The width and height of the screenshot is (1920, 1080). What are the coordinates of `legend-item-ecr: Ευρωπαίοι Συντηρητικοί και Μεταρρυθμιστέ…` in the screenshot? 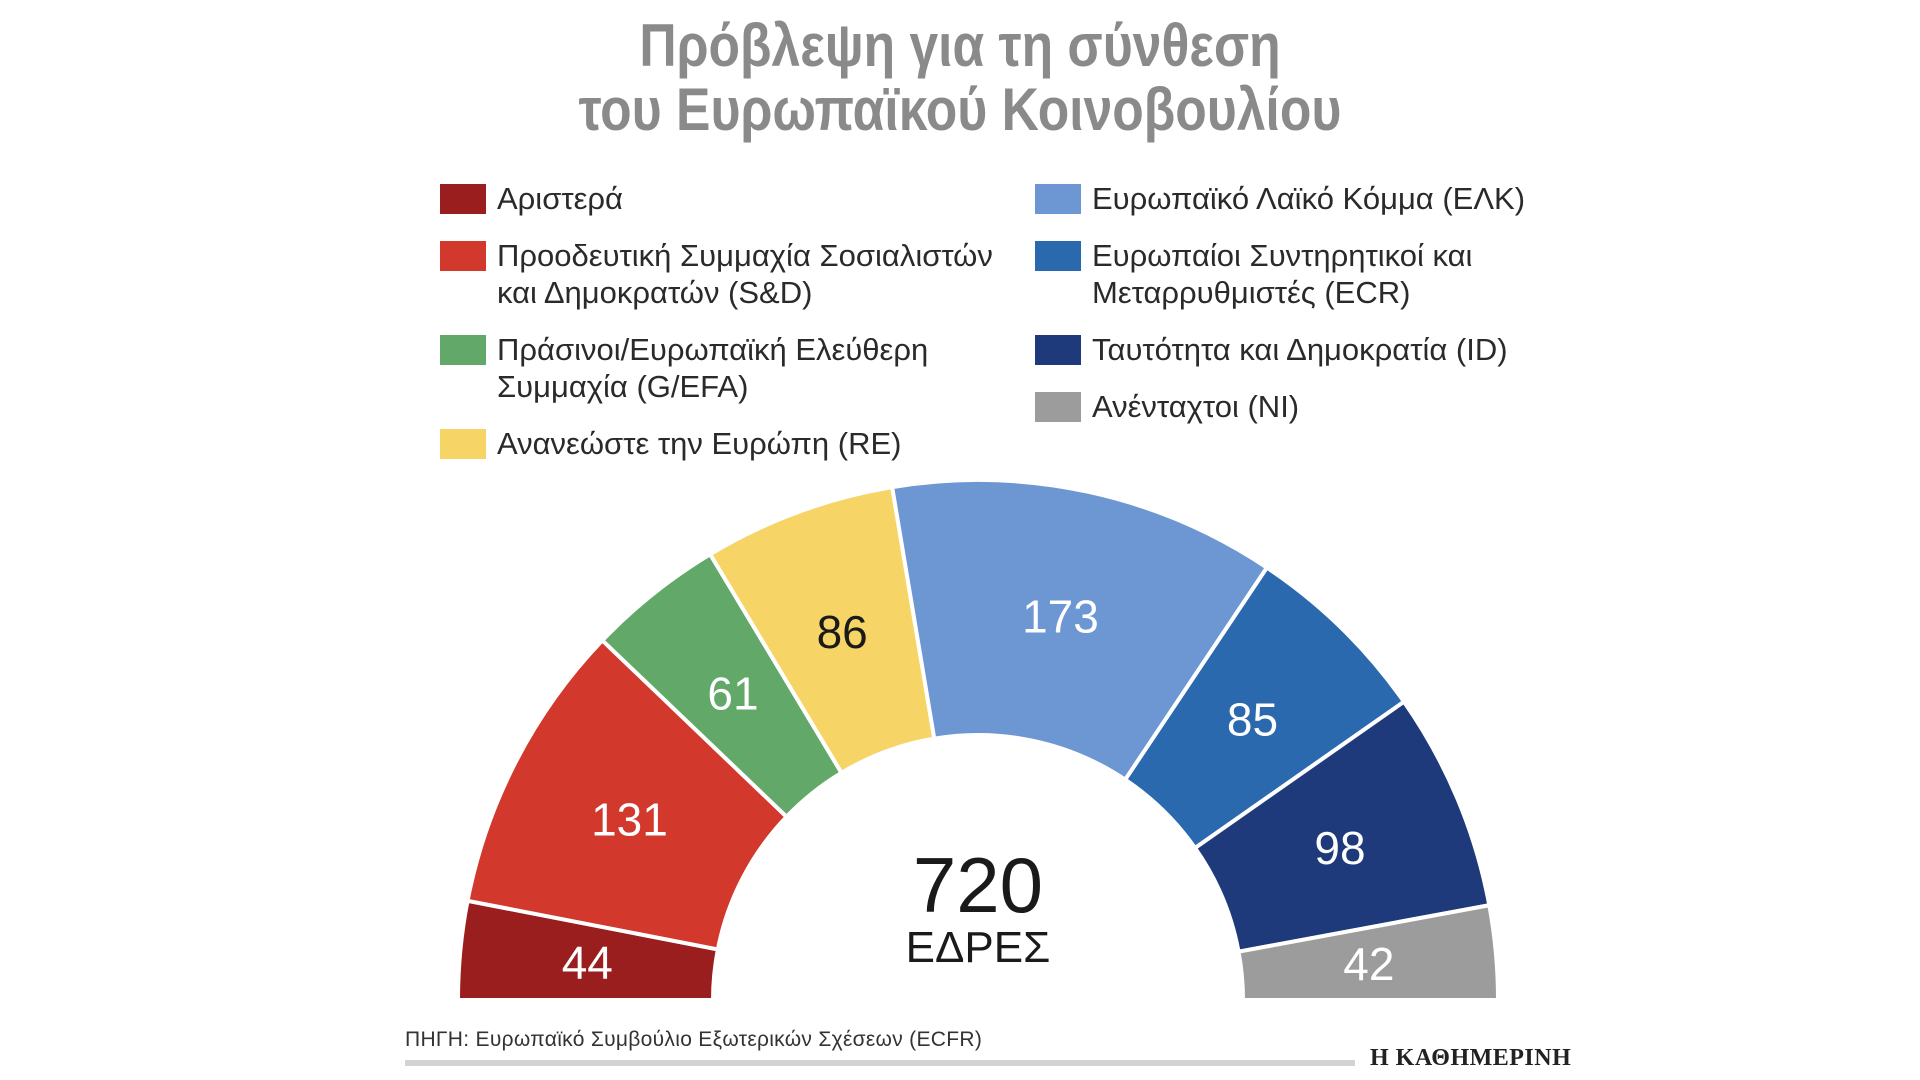 It's located at (1333, 274).